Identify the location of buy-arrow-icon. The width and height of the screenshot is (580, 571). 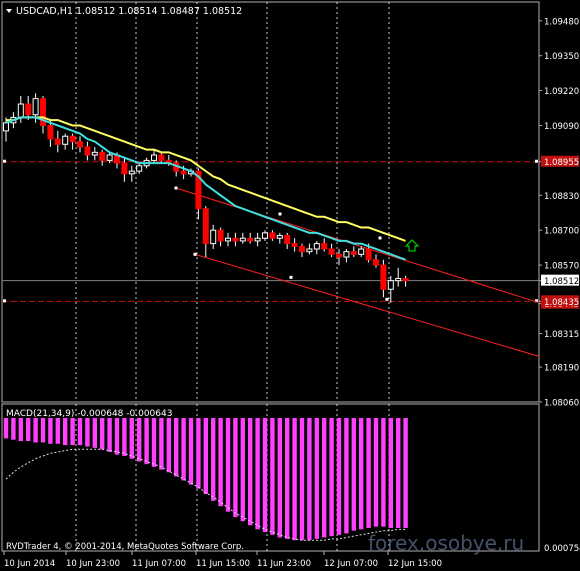
(412, 245).